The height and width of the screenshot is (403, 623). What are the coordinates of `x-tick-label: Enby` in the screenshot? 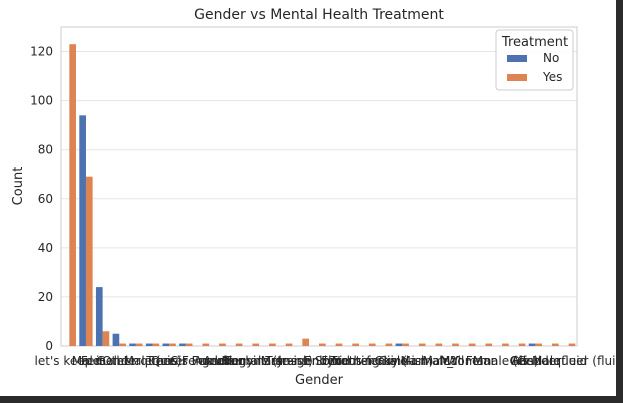 It's located at (319, 361).